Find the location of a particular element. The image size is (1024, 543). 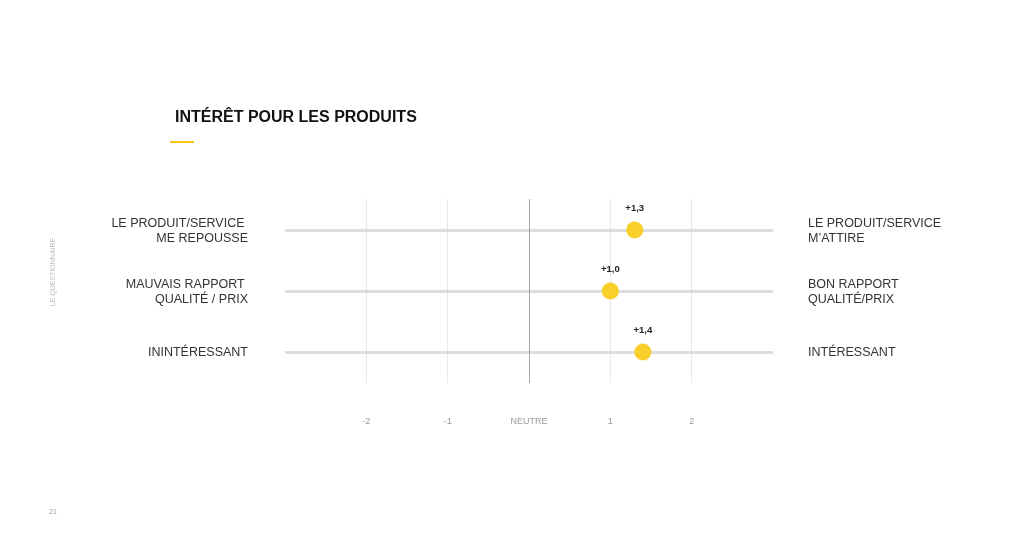

x-tick-label: NEUTRE is located at coordinates (529, 421).